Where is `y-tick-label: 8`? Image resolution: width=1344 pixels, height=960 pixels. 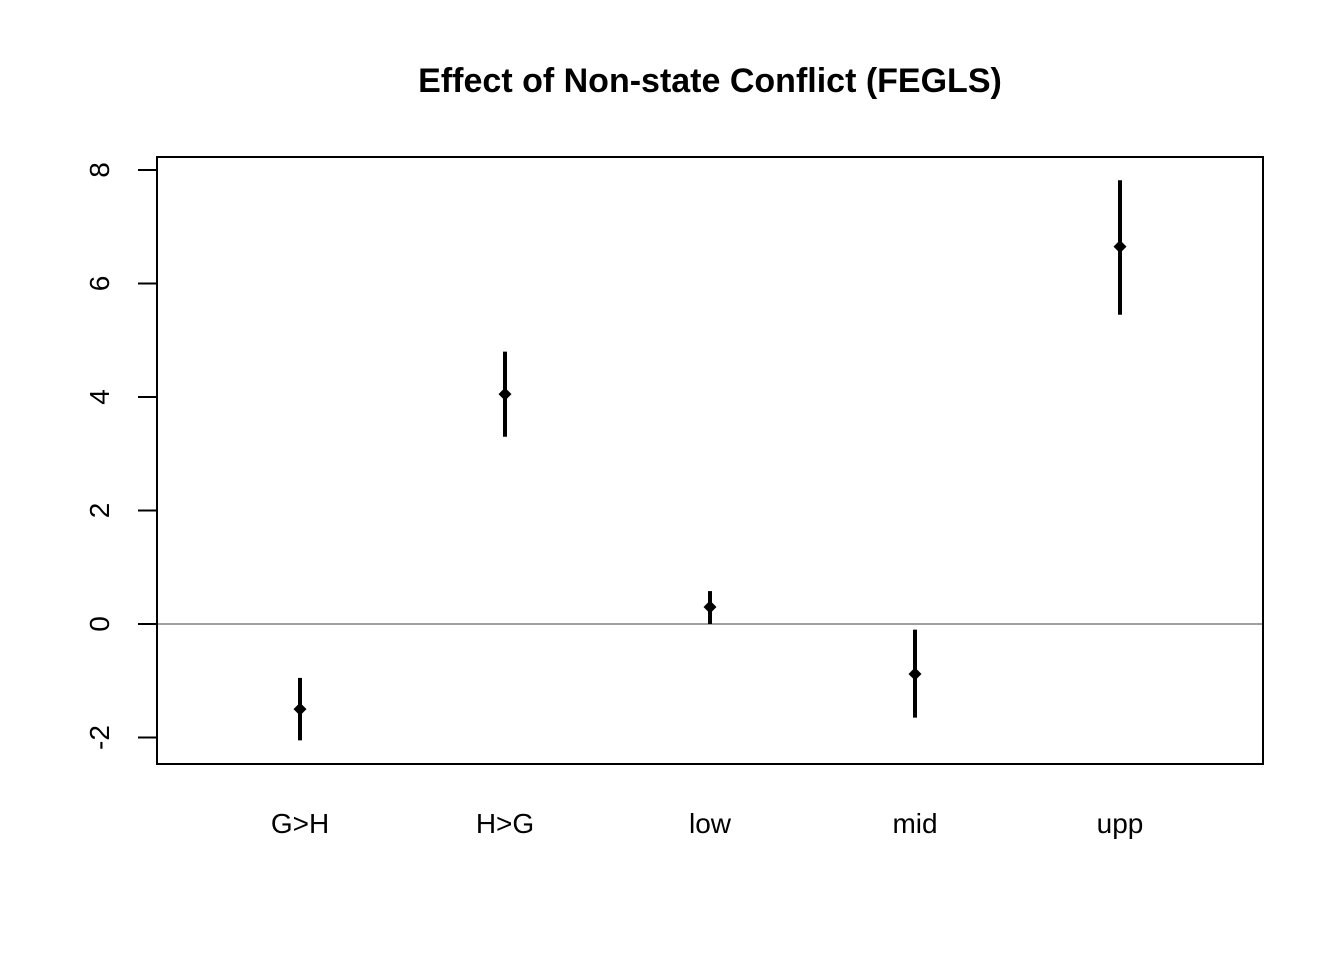 y-tick-label: 8 is located at coordinates (99, 170).